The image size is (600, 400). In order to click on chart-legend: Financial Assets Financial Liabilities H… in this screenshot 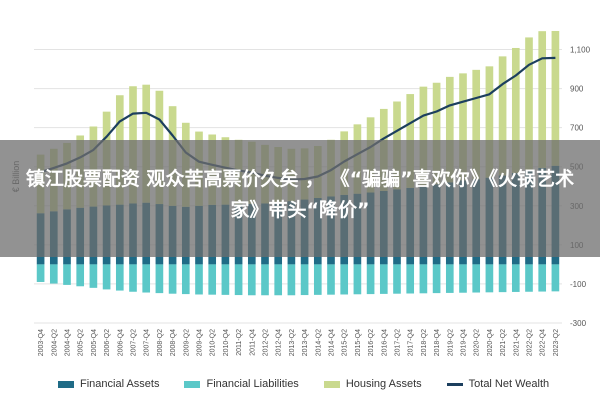, I will do `click(316, 384)`.